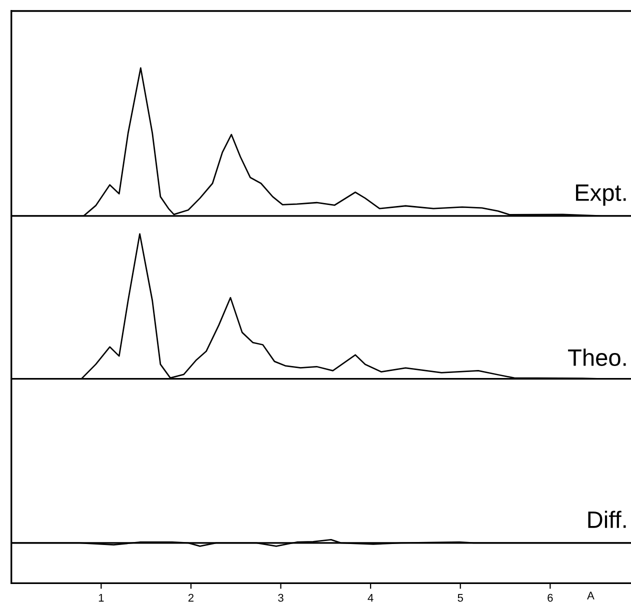 Image resolution: width=631 pixels, height=610 pixels. Describe the element at coordinates (601, 195) in the screenshot. I see `series-label: Expt.` at that location.